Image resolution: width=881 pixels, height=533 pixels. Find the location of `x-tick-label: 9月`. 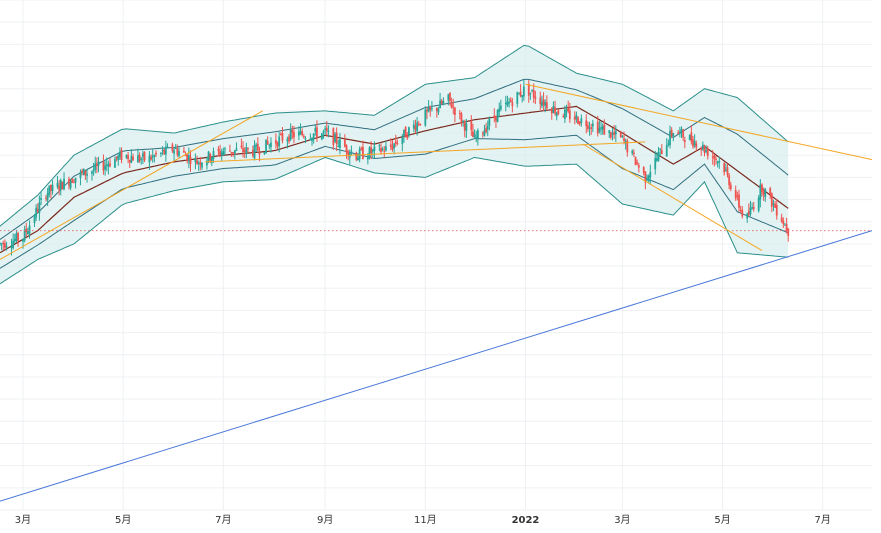

x-tick-label: 9月 is located at coordinates (325, 520).